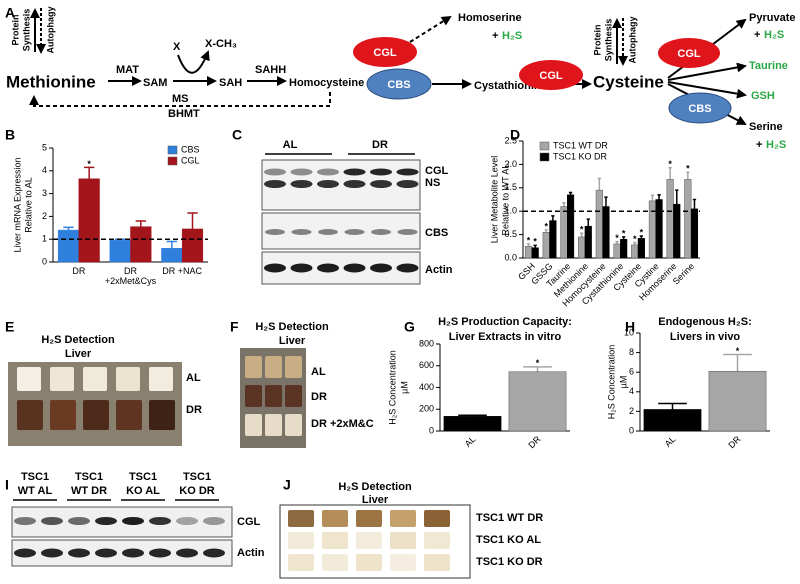  What do you see at coordinates (631, 372) in the screenshot?
I see `y-tick-label: 6` at bounding box center [631, 372].